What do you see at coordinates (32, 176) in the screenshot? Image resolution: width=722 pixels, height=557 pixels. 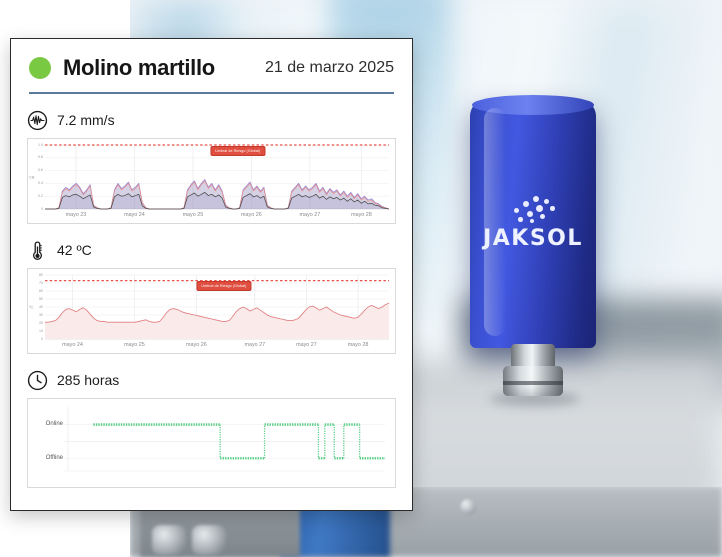 I see `y-axis-label: CB` at bounding box center [32, 176].